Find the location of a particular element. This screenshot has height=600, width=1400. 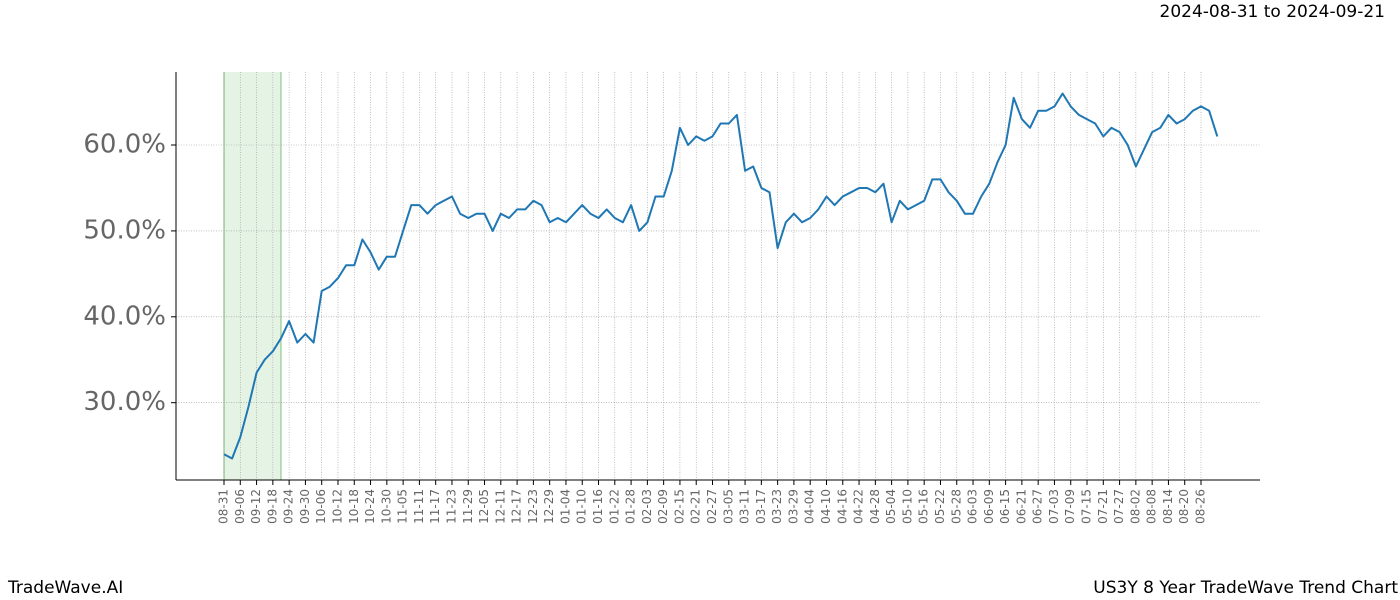

highlight-region is located at coordinates (252, 276).